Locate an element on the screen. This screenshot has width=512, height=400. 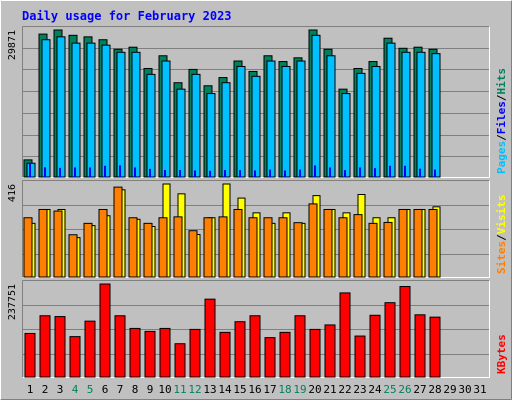
x-tick-label-day-9: 9 is located at coordinates (150, 389).